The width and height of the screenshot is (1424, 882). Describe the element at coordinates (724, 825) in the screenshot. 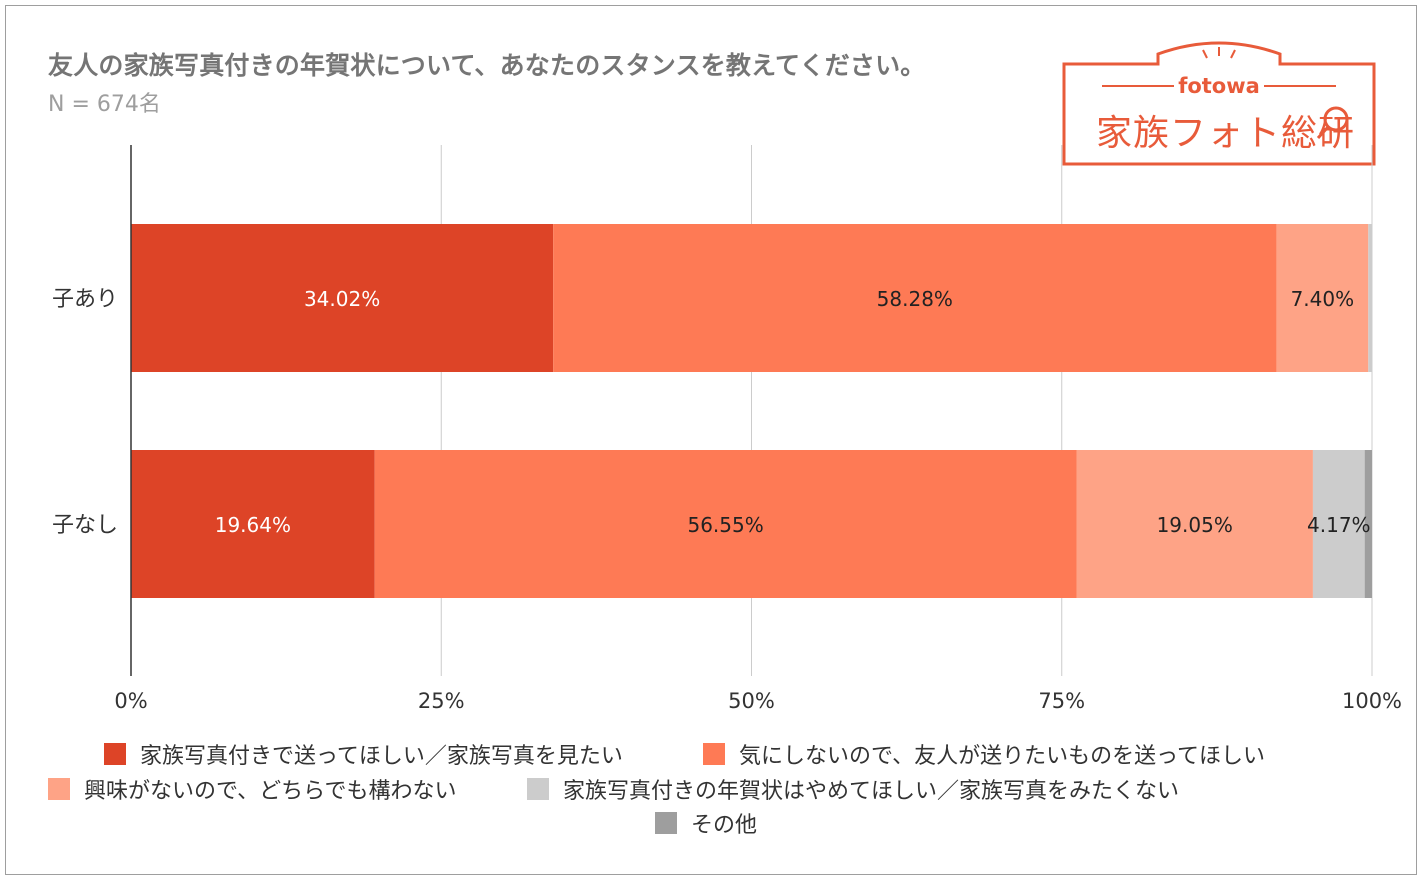

I see `legend-label-5: その他` at that location.